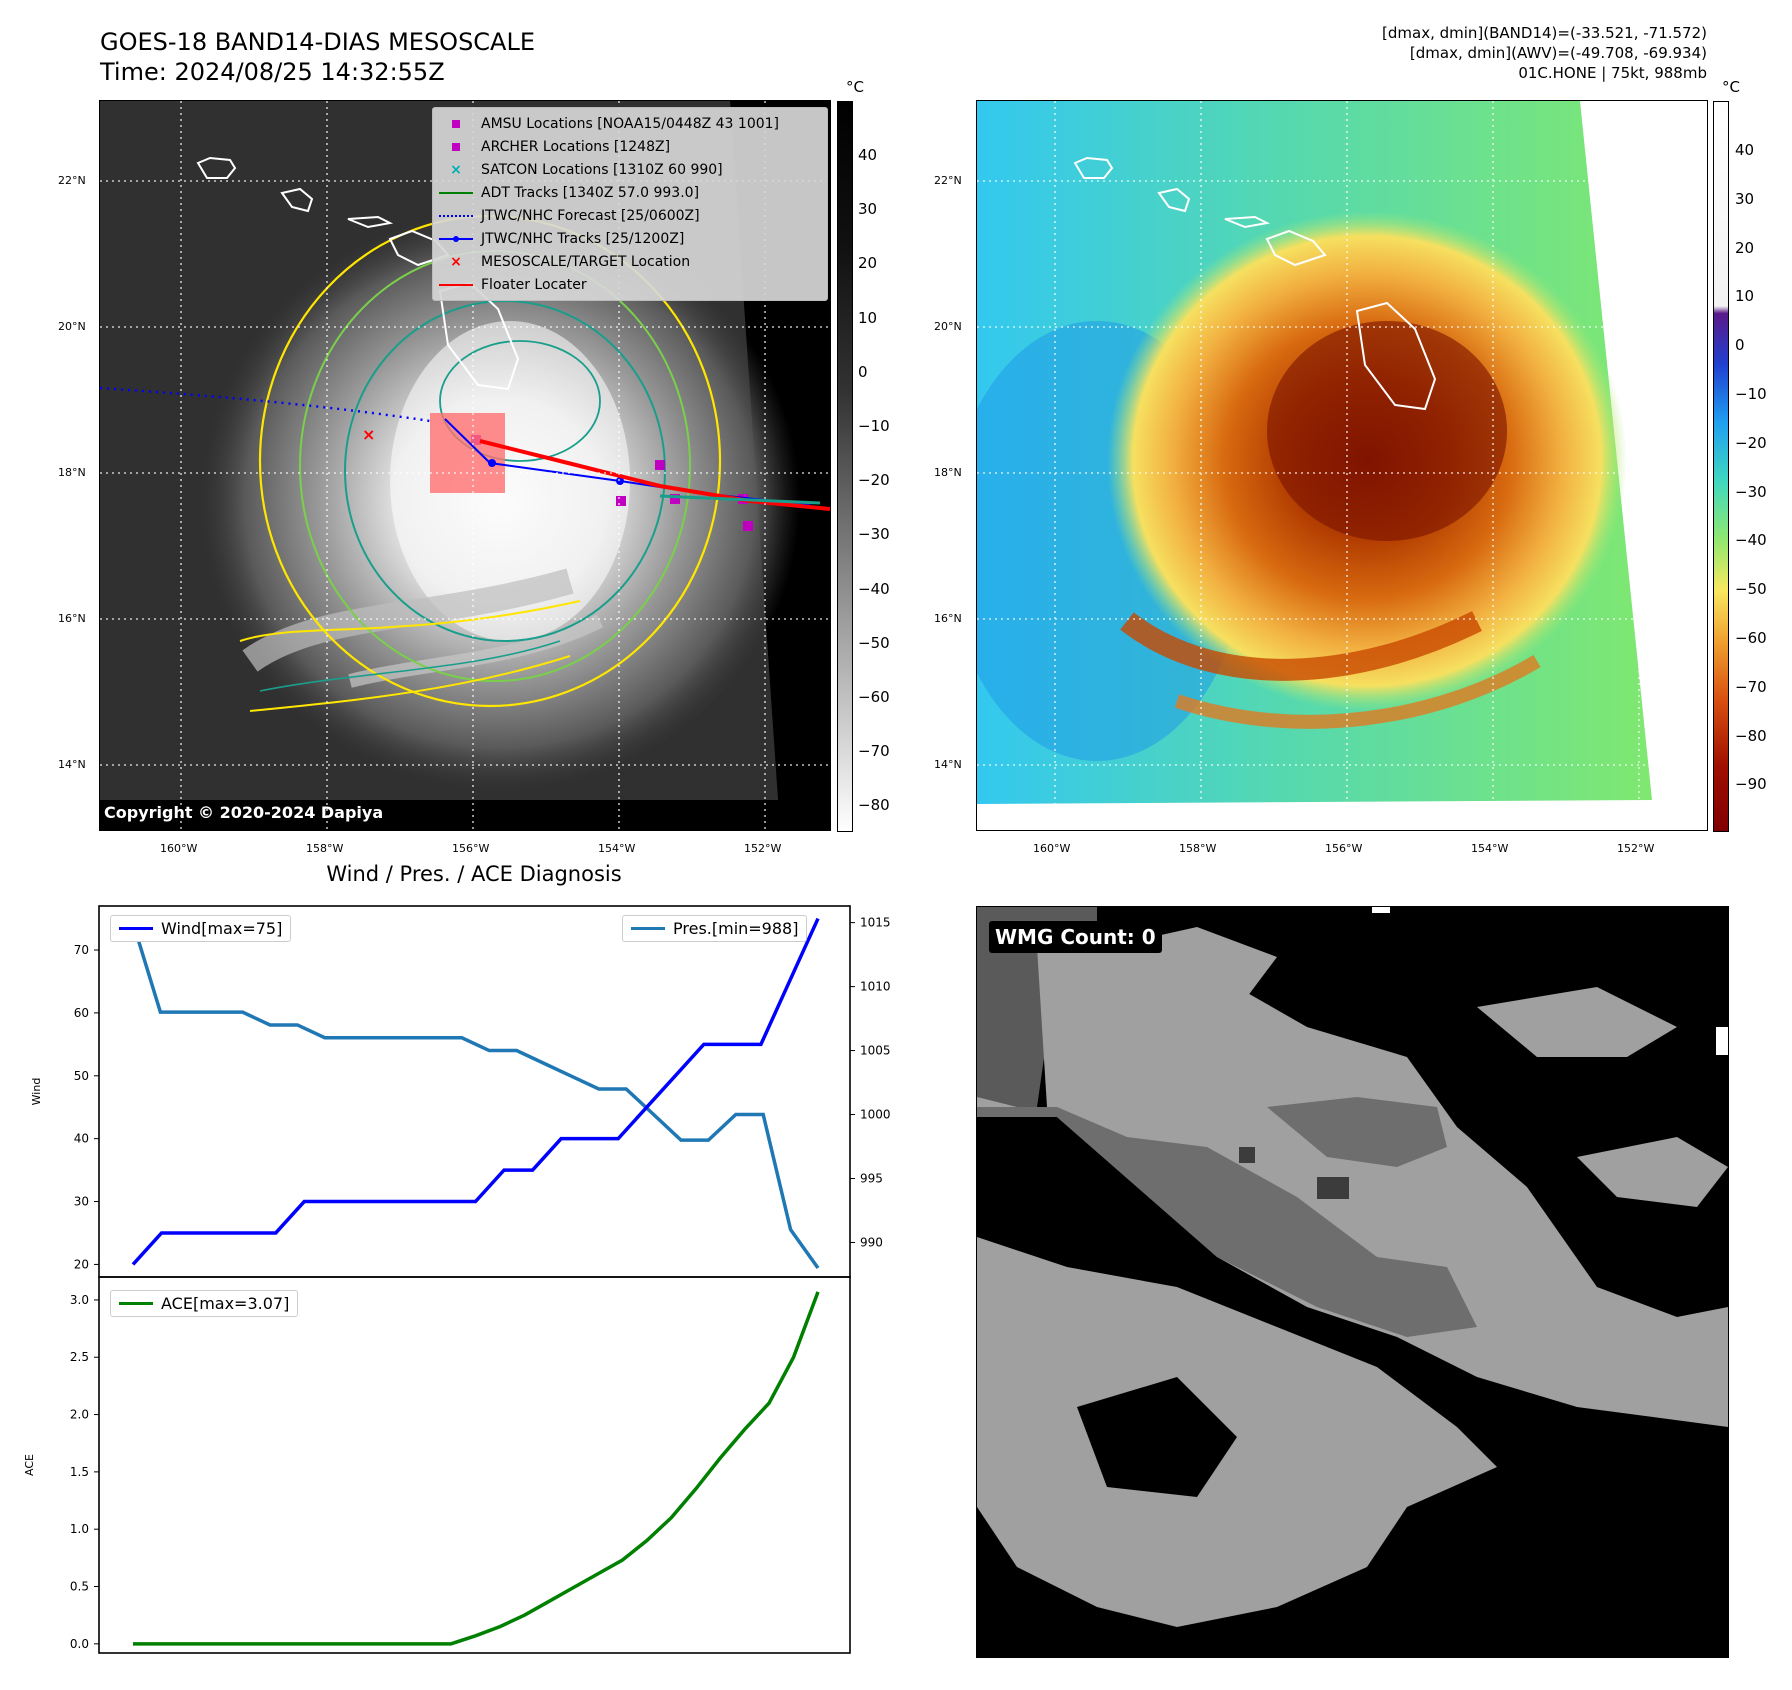 The width and height of the screenshot is (1792, 1690). Describe the element at coordinates (590, 192) in the screenshot. I see `legend-label: ADT Tracks [1340Z 57.0 993.0]` at that location.